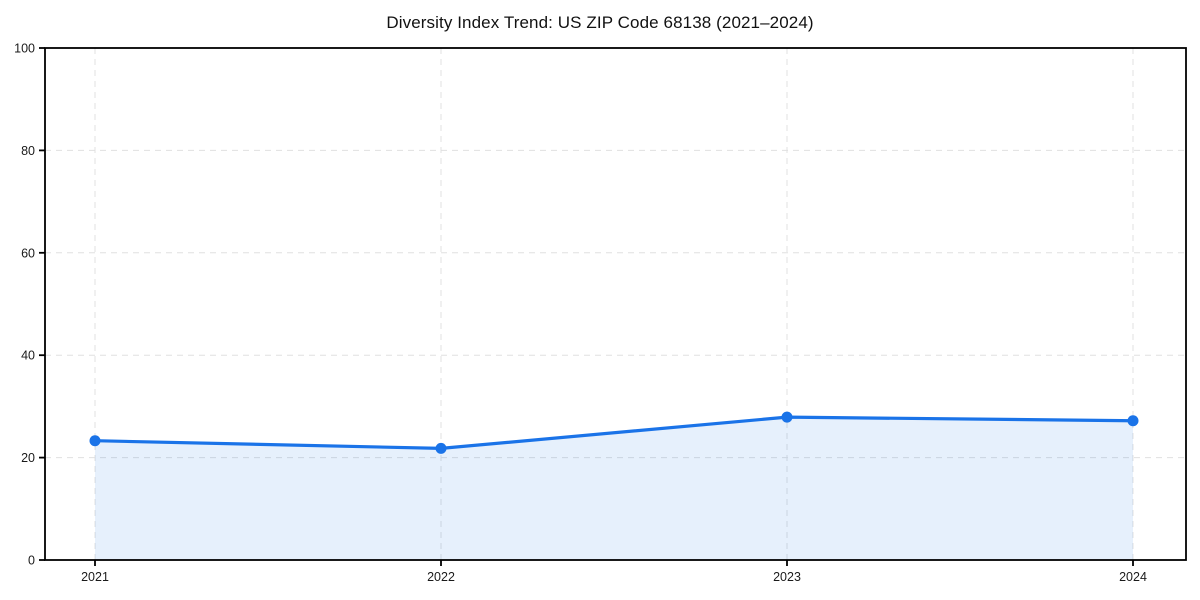  Describe the element at coordinates (787, 577) in the screenshot. I see `x-tick-label: 2023` at that location.